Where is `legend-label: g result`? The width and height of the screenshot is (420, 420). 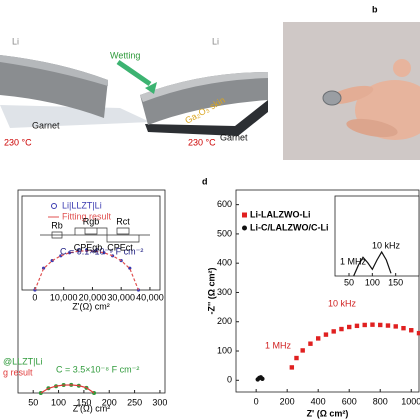
legend-label: g result is located at coordinates (18, 372).